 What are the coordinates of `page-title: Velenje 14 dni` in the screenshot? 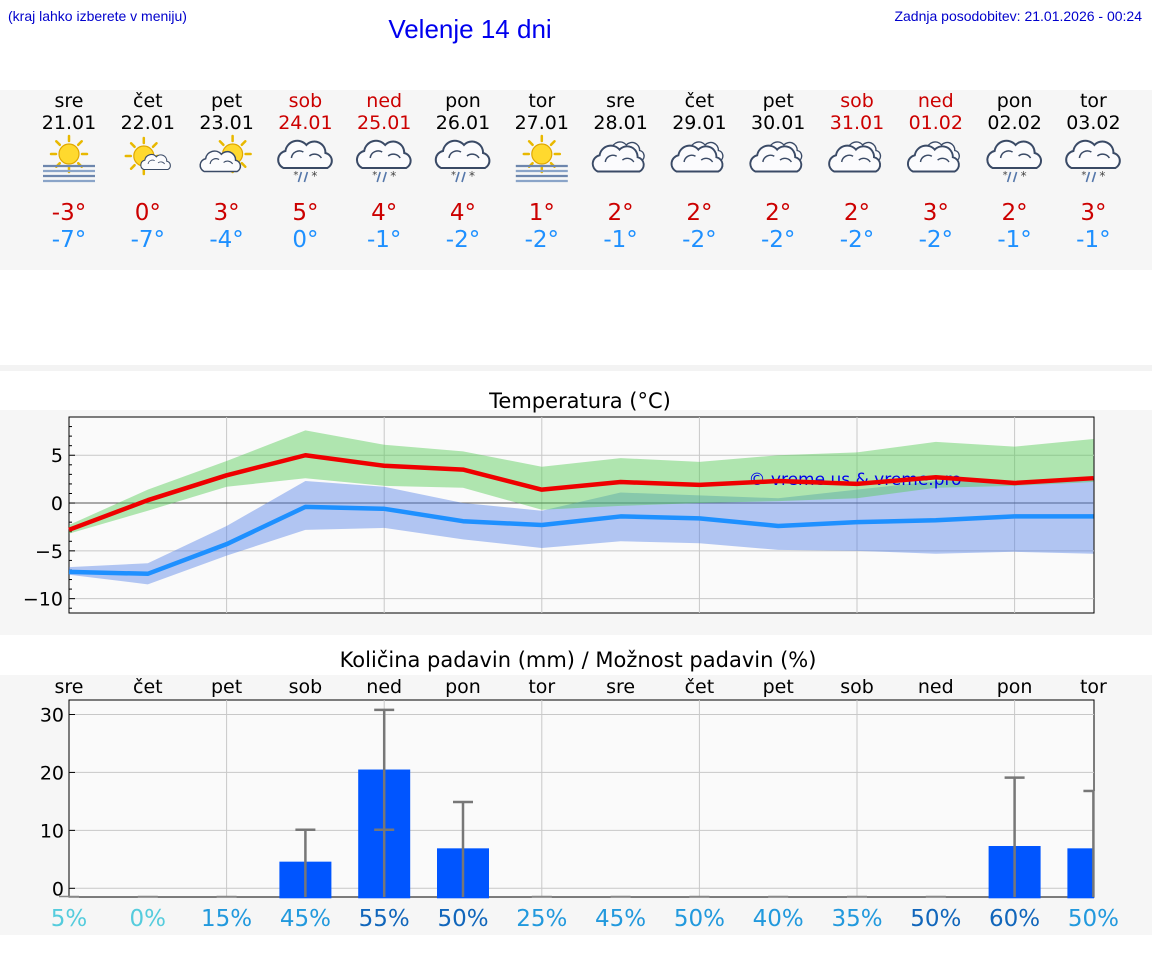 It's located at (470, 29).